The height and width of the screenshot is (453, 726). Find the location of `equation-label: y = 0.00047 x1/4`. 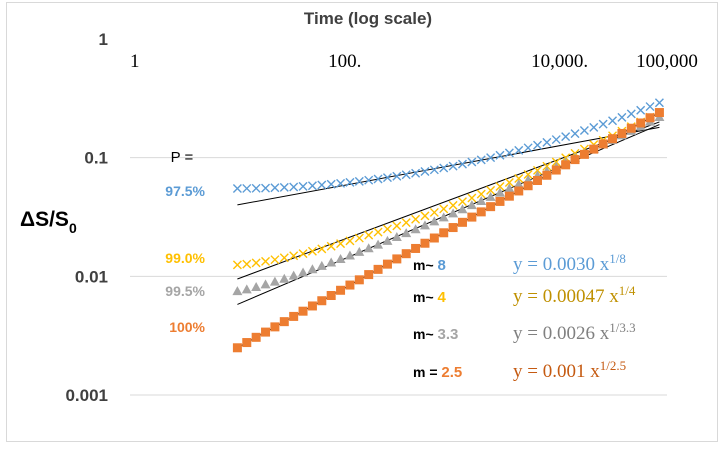

equation-label: y = 0.00047 x1/4 is located at coordinates (574, 295).